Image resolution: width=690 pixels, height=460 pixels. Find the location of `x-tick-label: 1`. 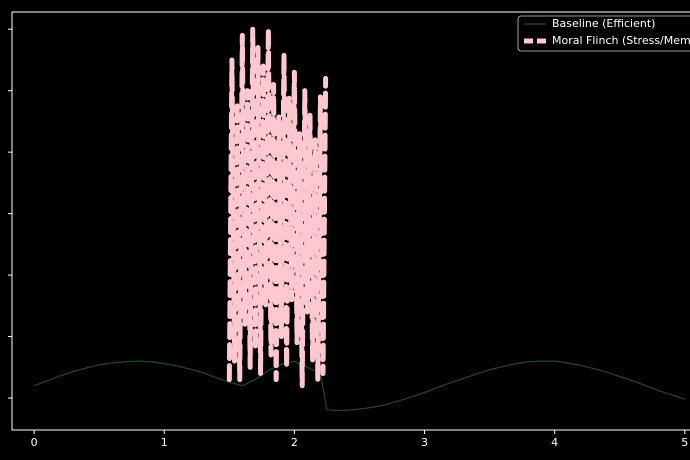

x-tick-label: 1 is located at coordinates (164, 442).